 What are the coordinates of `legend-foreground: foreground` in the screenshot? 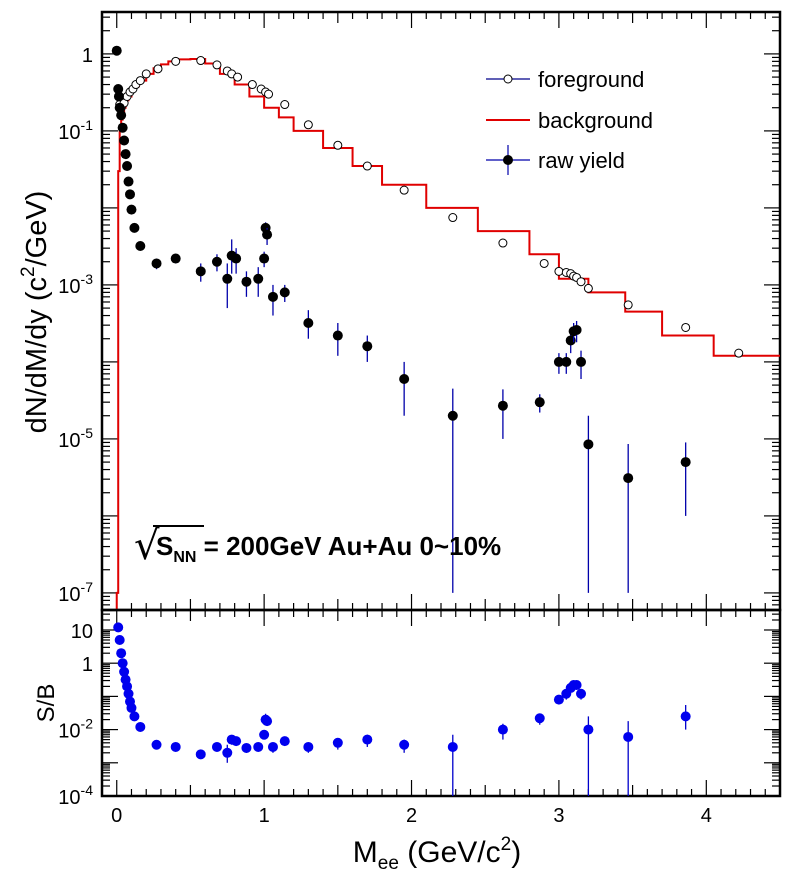 It's located at (565, 79).